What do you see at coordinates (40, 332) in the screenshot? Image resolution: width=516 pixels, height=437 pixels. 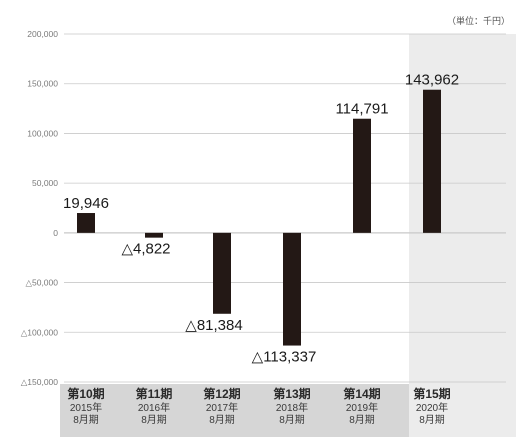 I see `y-tick-label: △100,000` at bounding box center [40, 332].